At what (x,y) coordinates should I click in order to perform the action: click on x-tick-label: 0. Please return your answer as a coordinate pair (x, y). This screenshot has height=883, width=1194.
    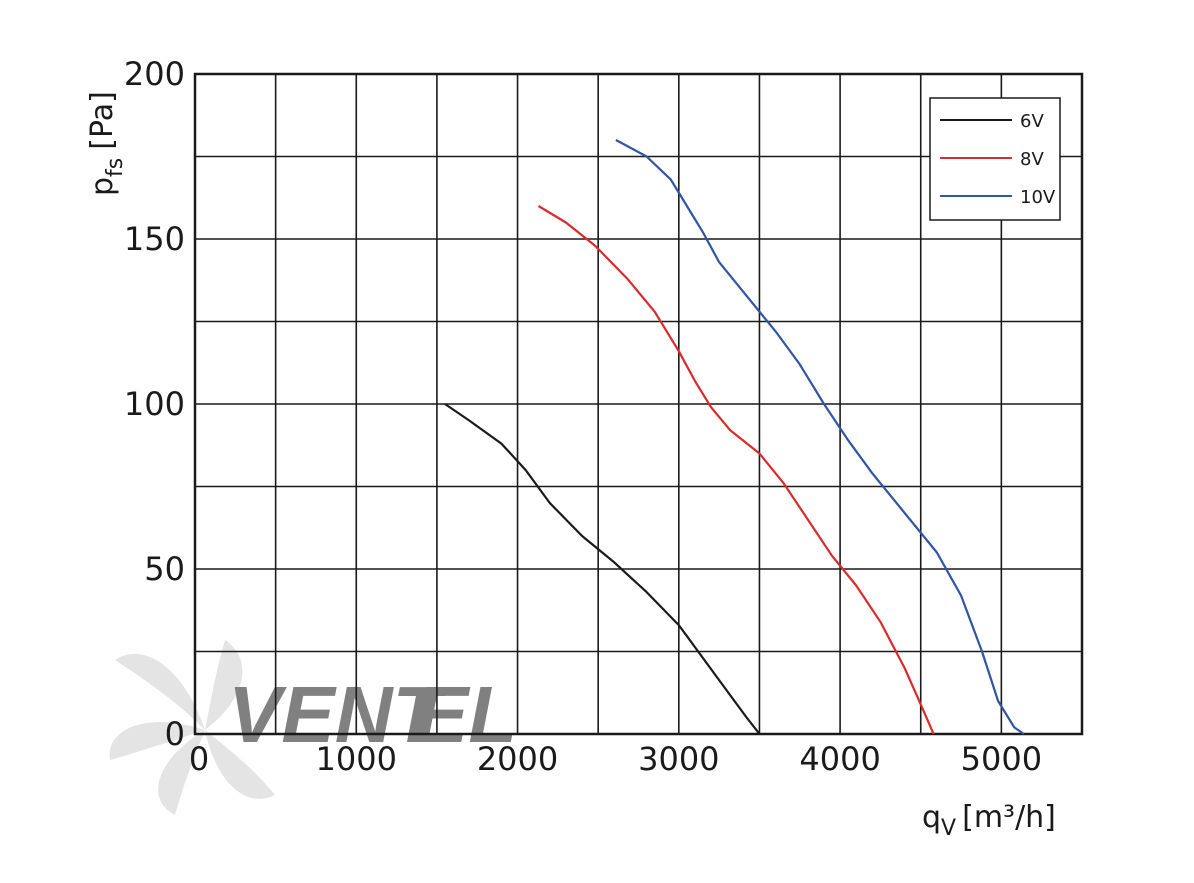
    Looking at the image, I should click on (199, 759).